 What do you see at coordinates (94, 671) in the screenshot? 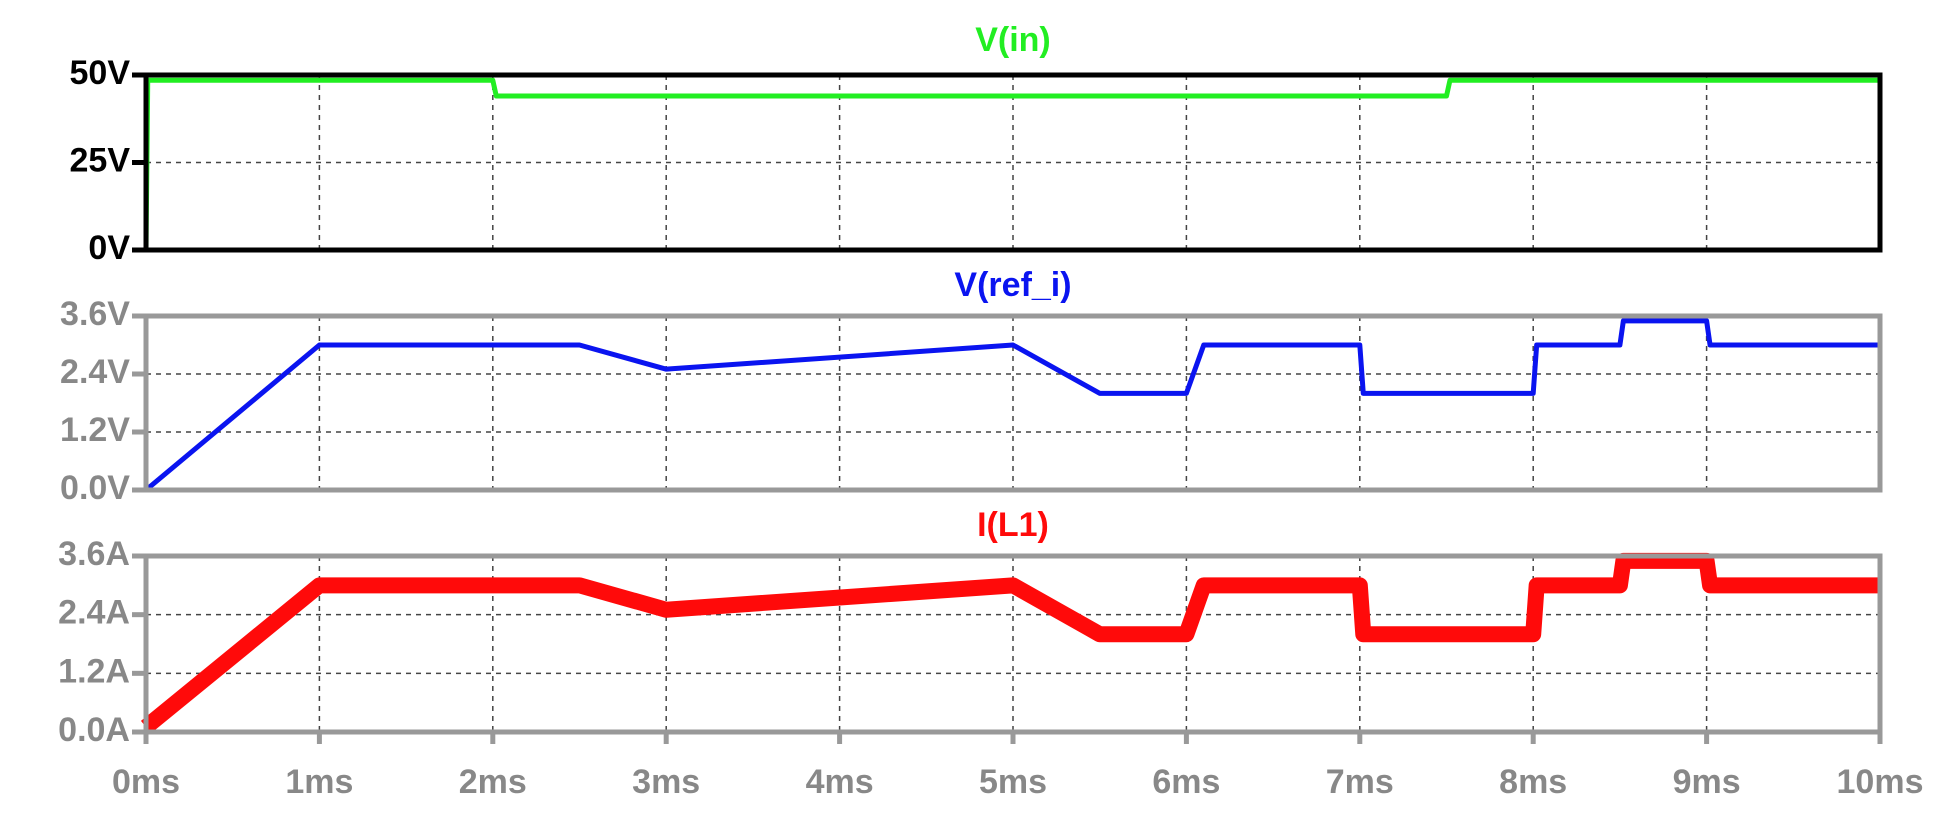
I see `y-tick-label: 1.2A` at bounding box center [94, 671].